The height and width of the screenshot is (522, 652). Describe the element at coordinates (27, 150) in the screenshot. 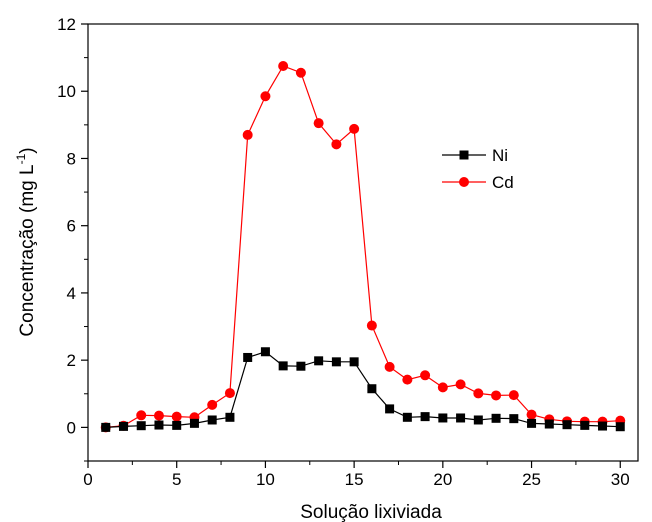

I see `y-axis-title-close: )` at that location.